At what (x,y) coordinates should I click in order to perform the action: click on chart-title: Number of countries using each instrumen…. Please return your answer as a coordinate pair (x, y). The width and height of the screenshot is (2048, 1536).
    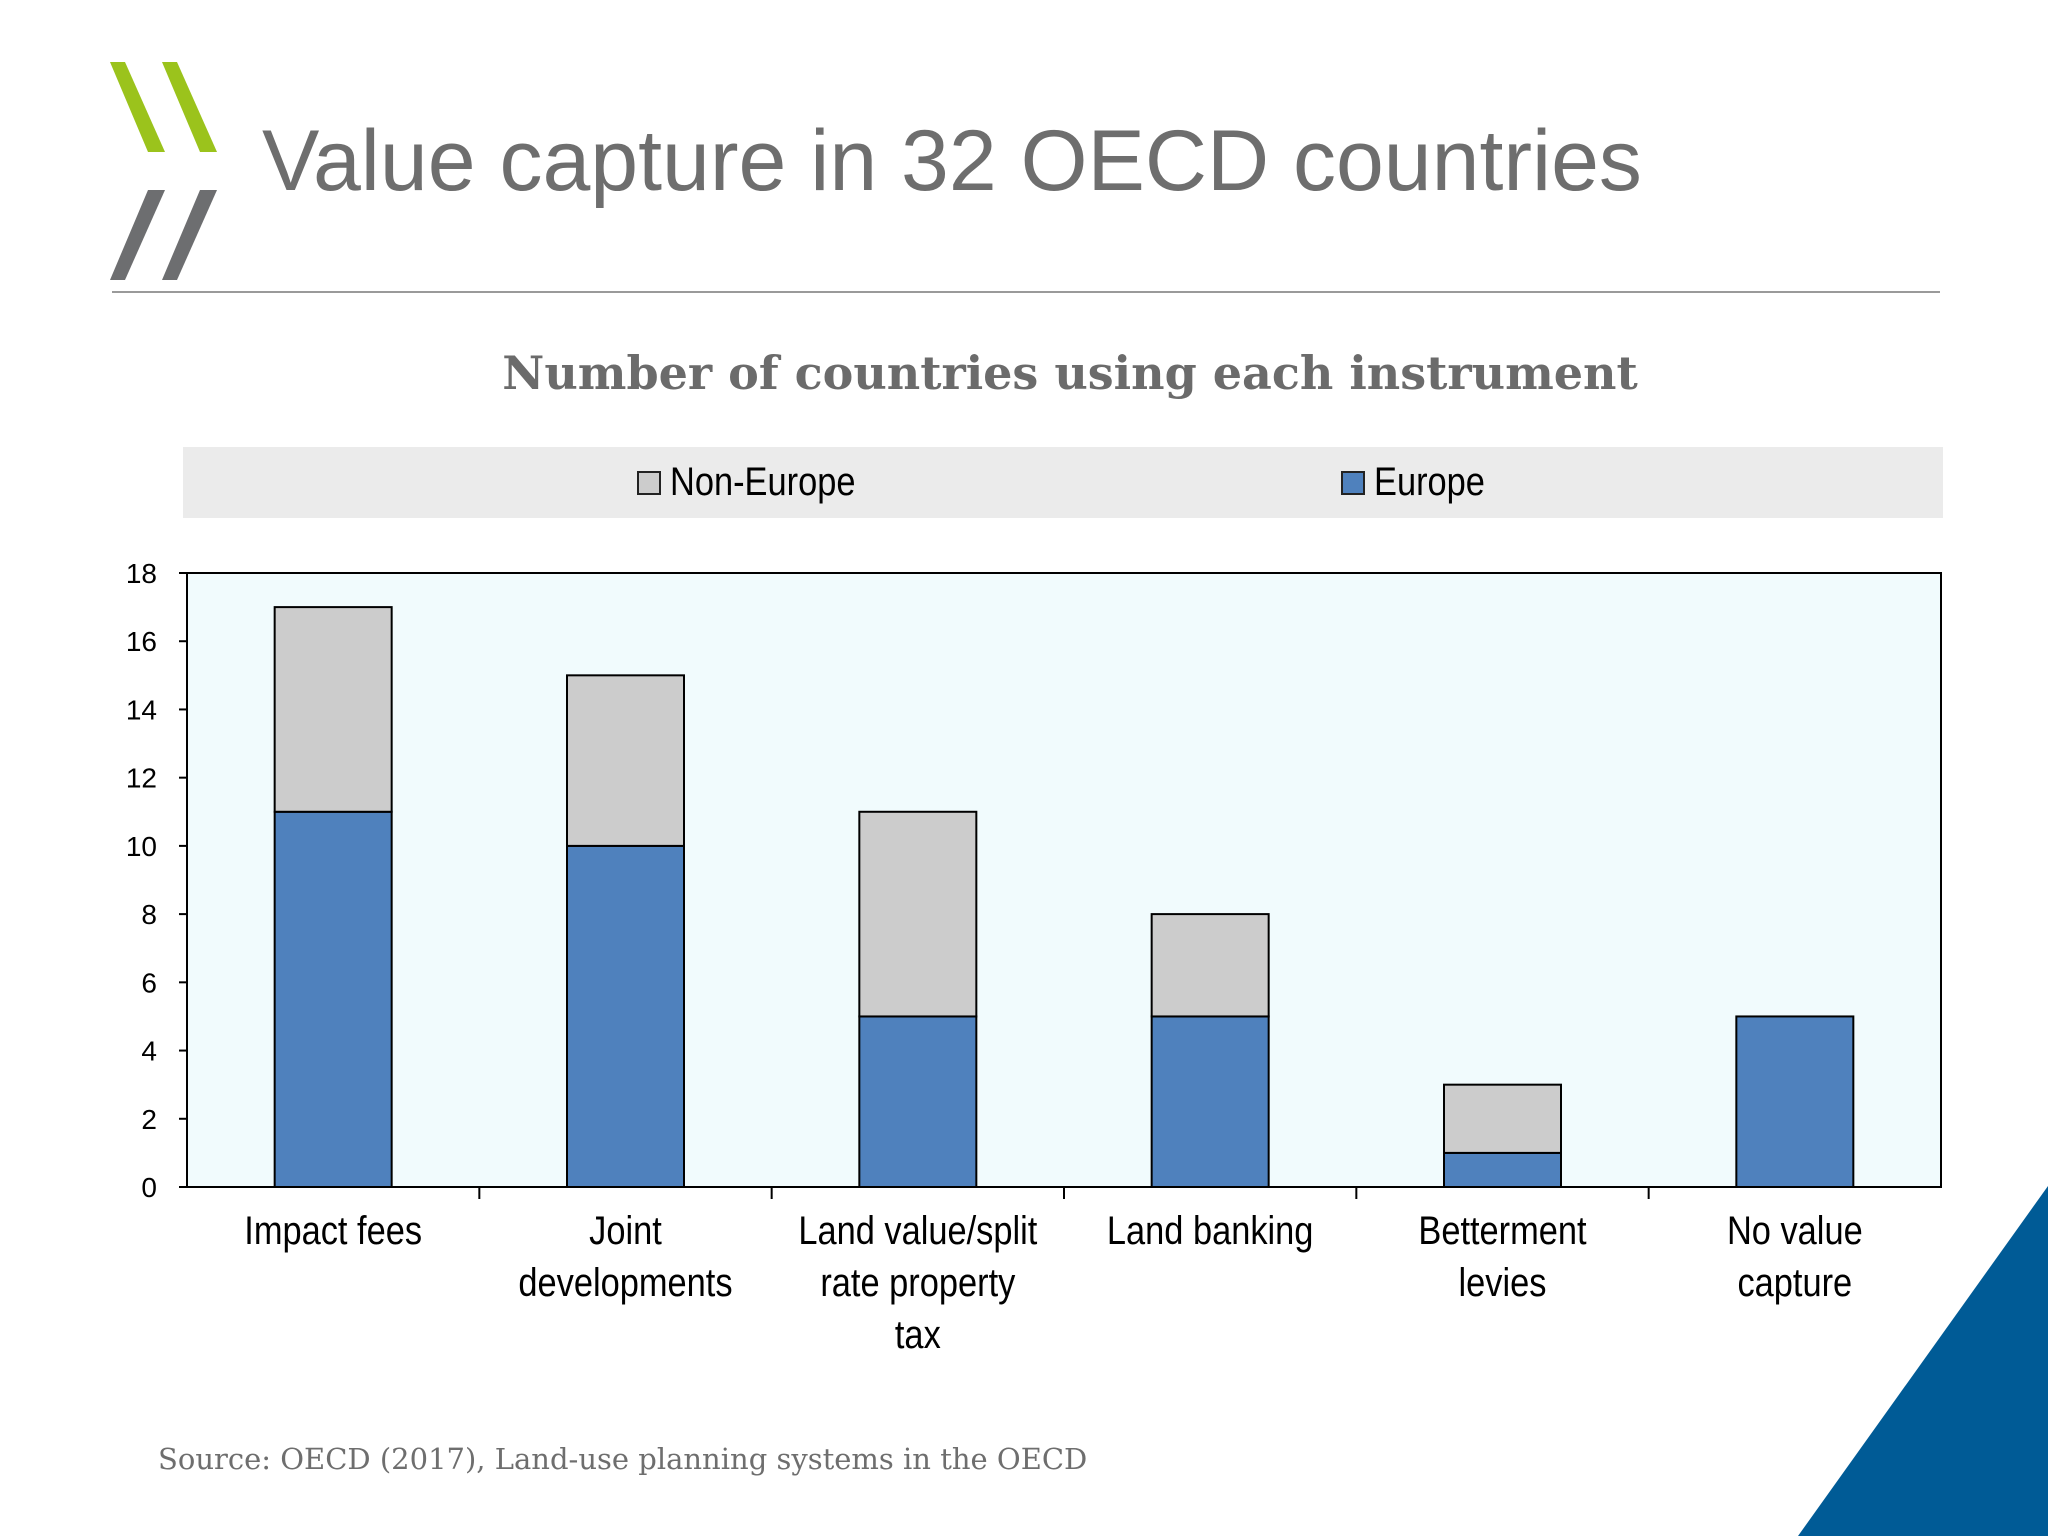
    Looking at the image, I should click on (1070, 373).